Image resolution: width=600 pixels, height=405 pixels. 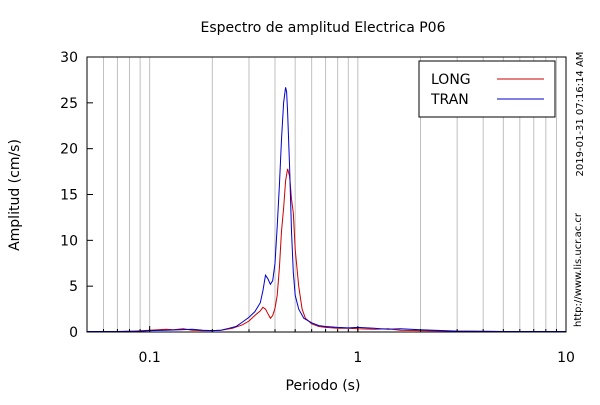 I want to click on y-tick-label: 25, so click(x=69, y=104).